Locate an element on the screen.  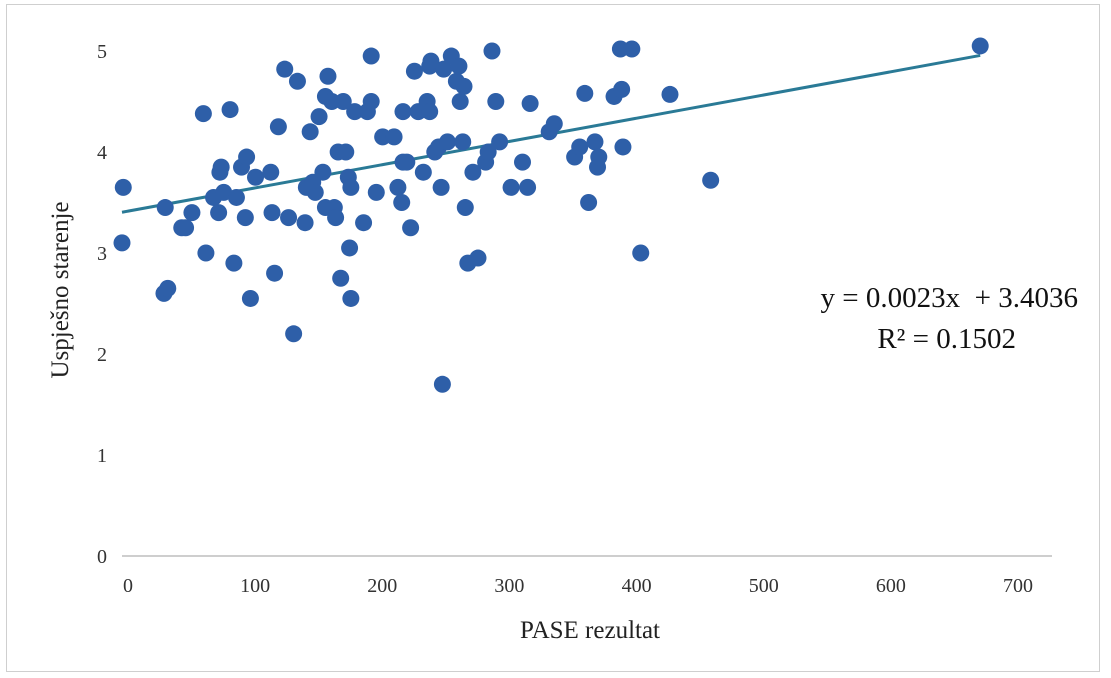
x-tick-label: 700 is located at coordinates (1018, 586).